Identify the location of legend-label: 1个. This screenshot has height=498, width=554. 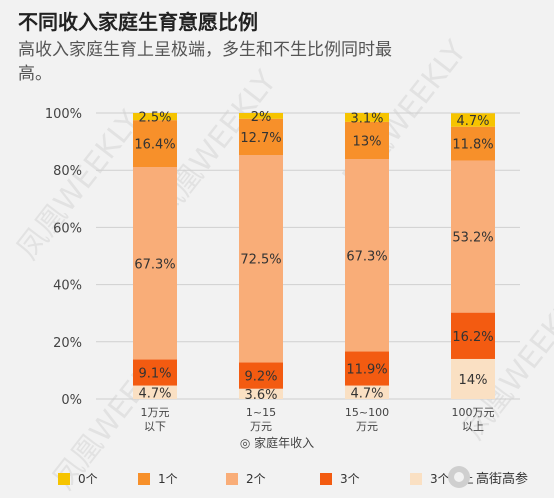
(168, 479).